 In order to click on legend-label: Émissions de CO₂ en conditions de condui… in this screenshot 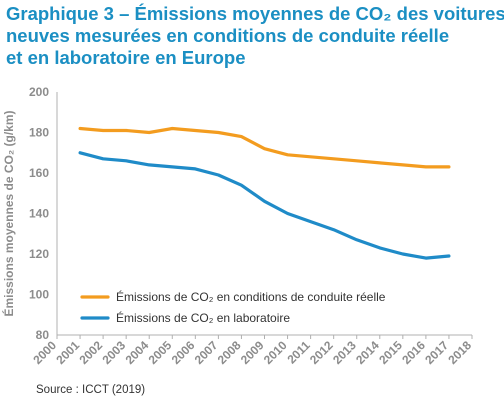, I will do `click(251, 296)`.